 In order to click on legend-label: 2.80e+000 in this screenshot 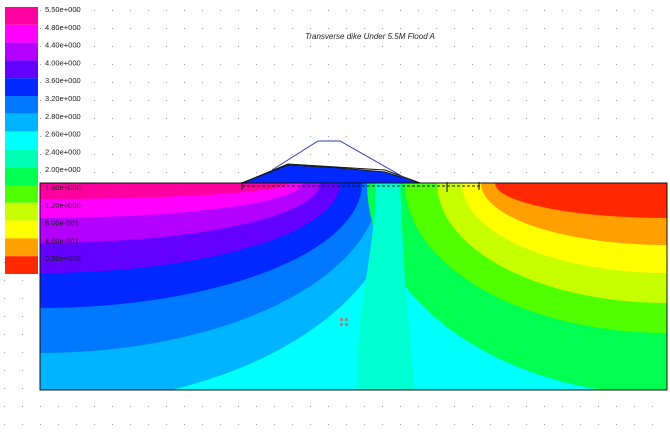, I will do `click(63, 116)`.